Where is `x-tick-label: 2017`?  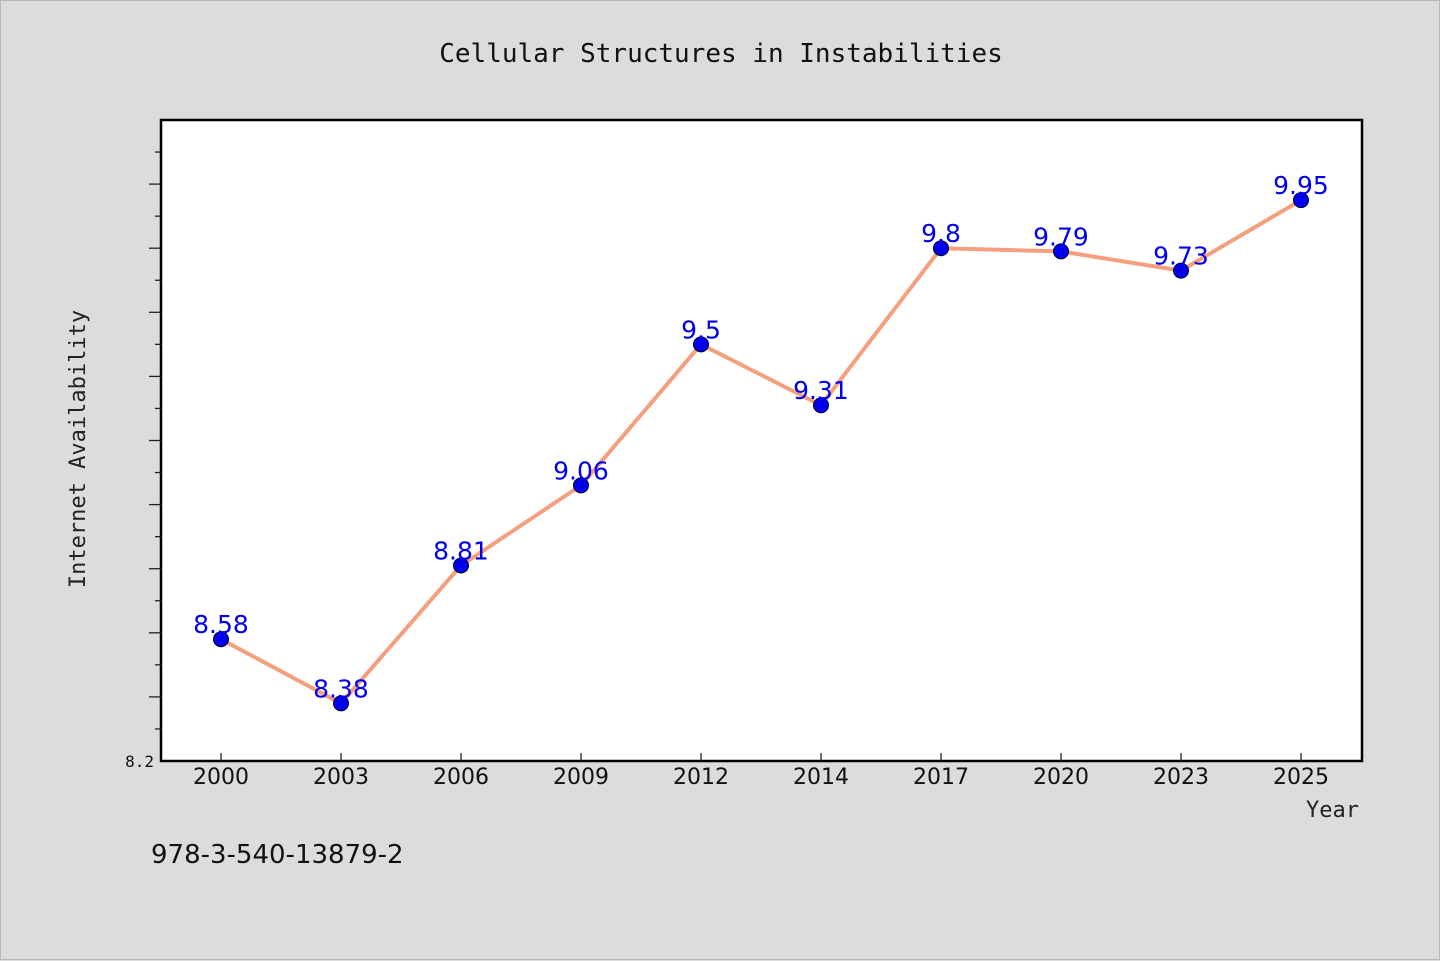 x-tick-label: 2017 is located at coordinates (941, 777).